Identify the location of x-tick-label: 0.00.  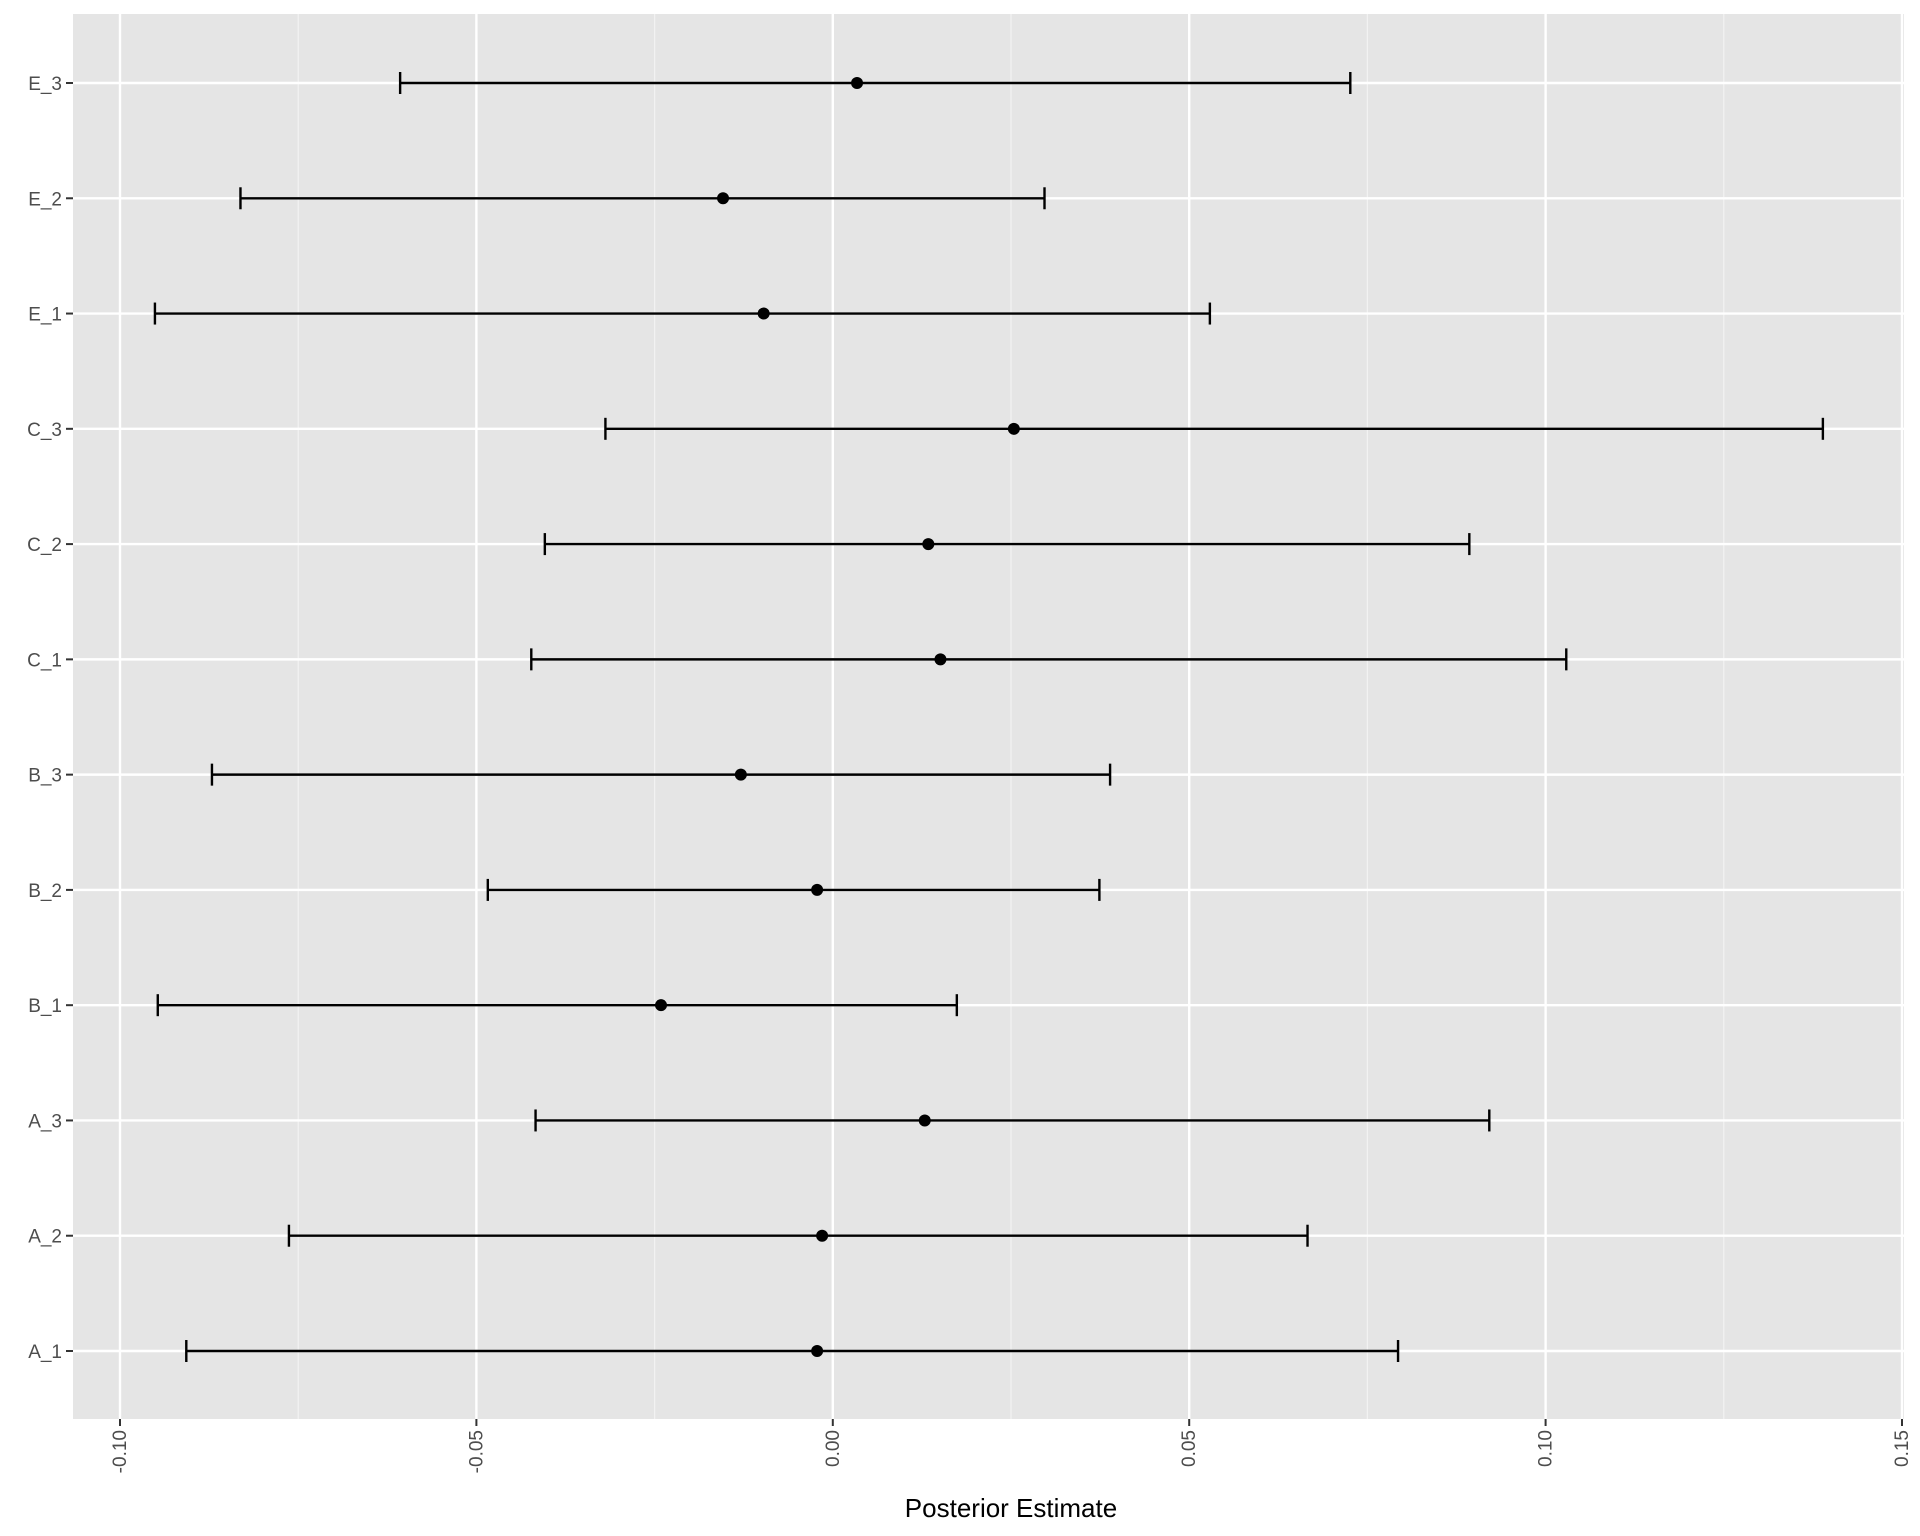
(833, 1448).